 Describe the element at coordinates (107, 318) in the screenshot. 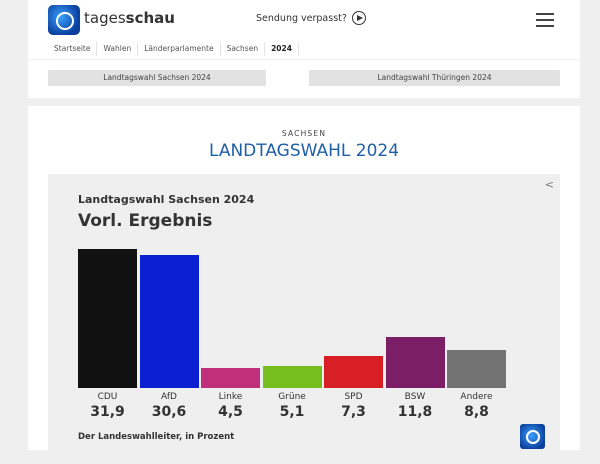

I see `bar-cdu` at that location.